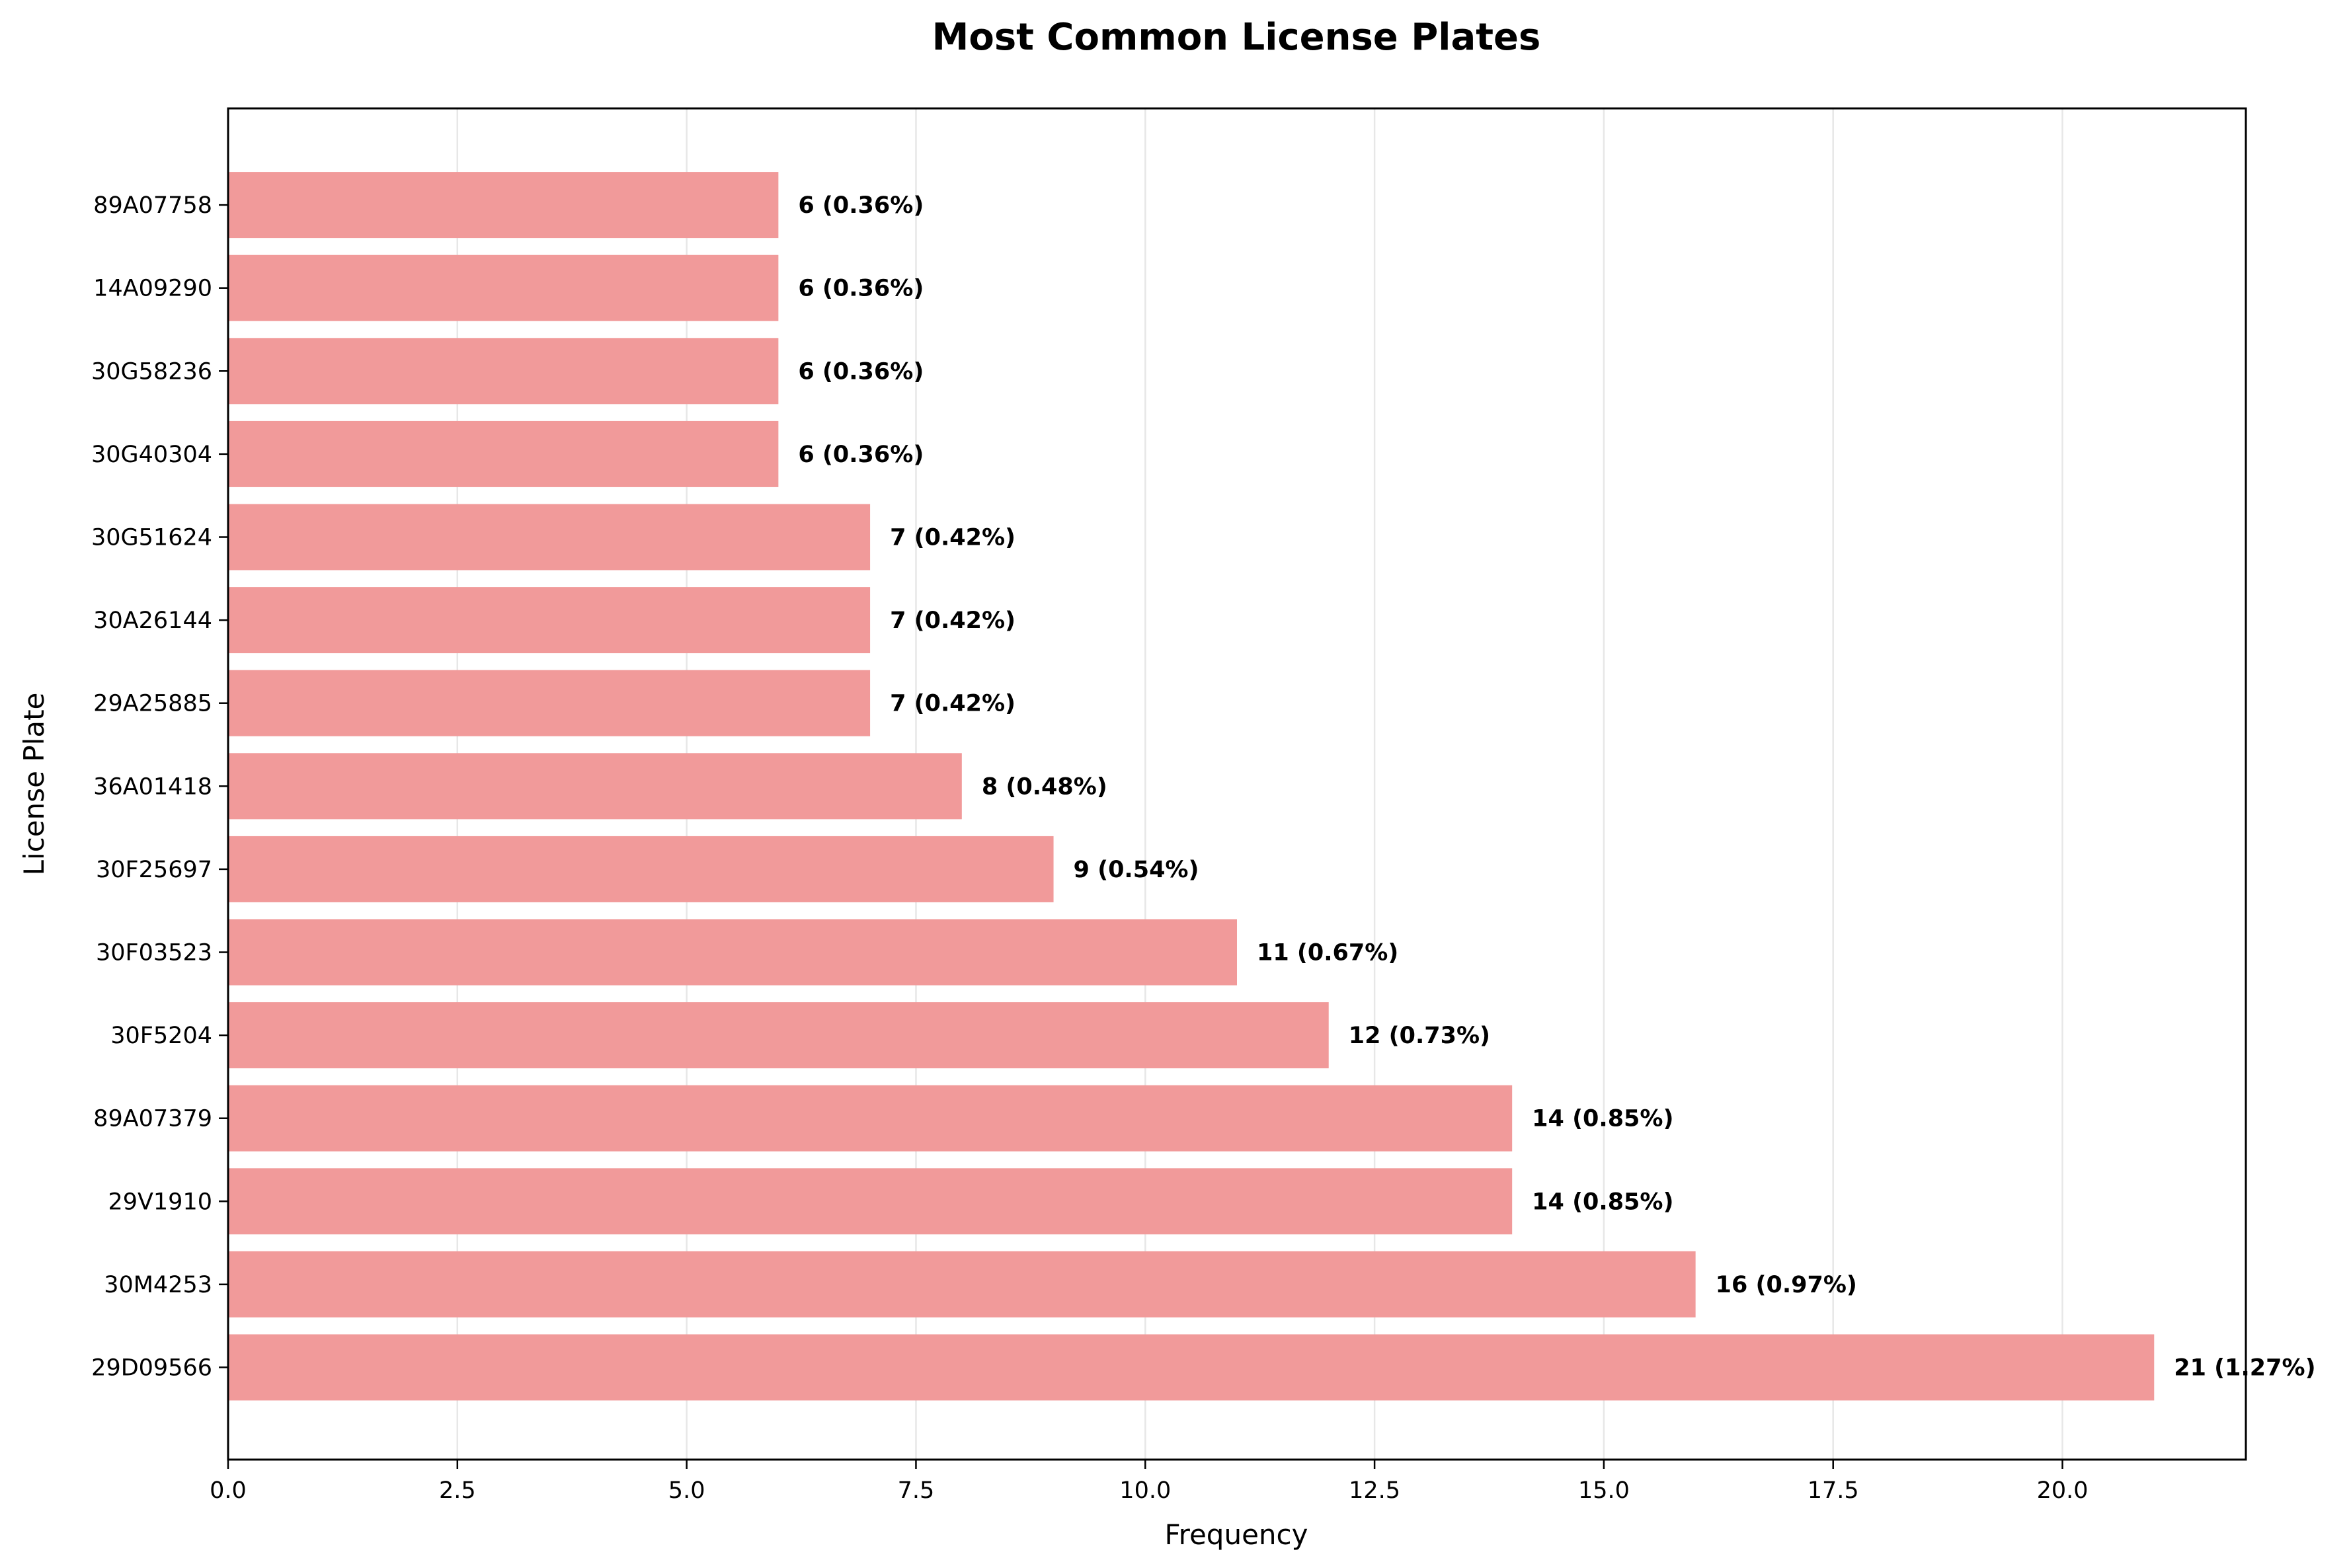 The height and width of the screenshot is (1568, 2349). I want to click on y-tick-label: 30G40304, so click(151, 455).